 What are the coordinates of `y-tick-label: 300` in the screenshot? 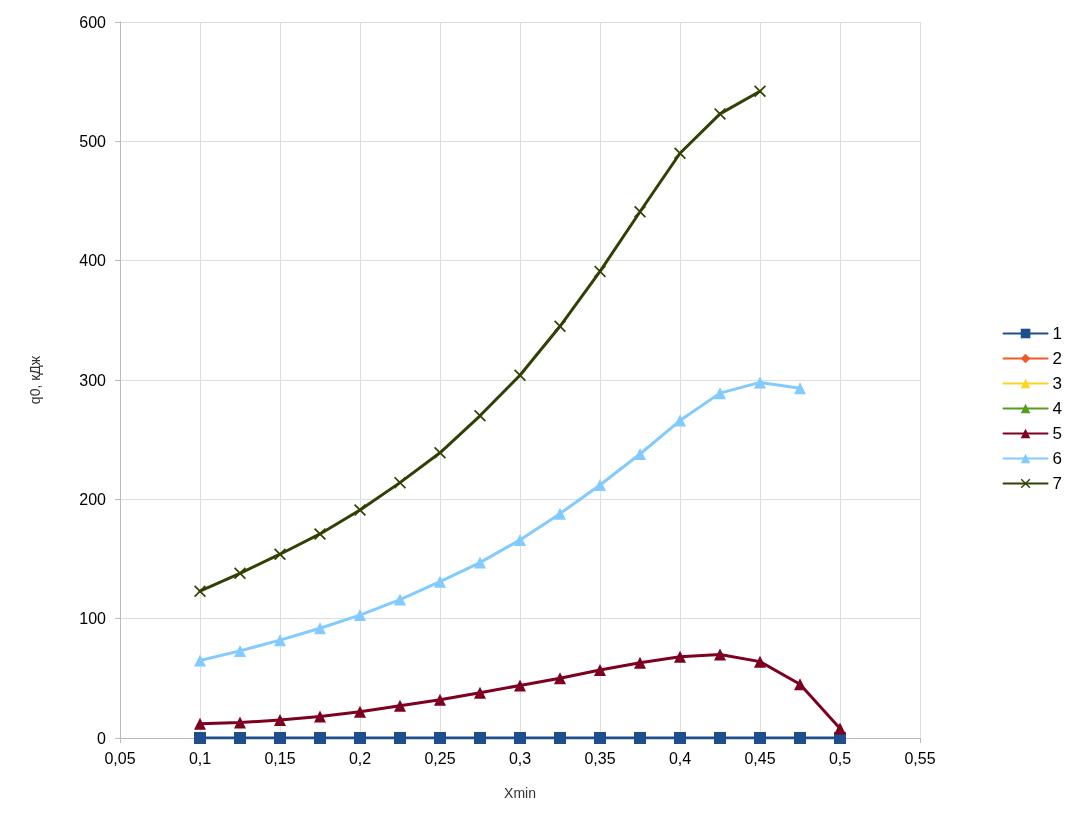 It's located at (93, 380).